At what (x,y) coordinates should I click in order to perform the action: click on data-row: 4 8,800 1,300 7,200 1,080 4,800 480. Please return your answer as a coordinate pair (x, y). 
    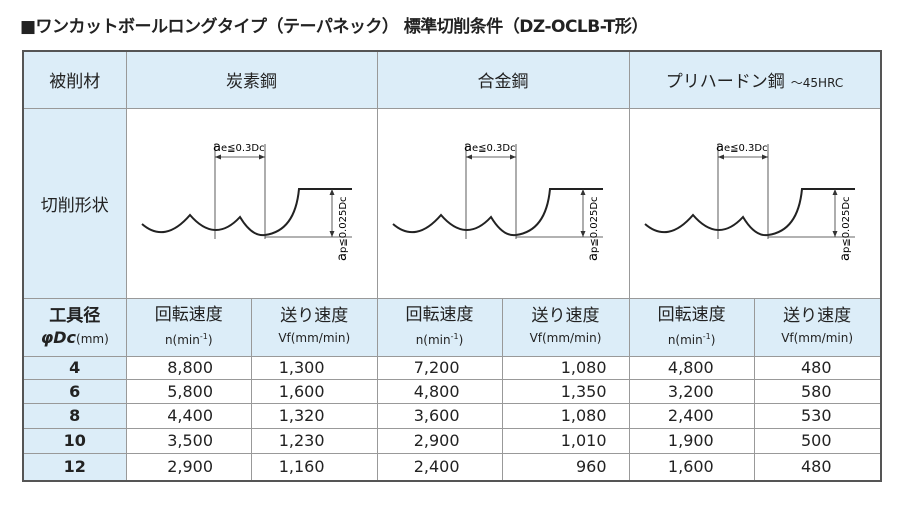
    Looking at the image, I should click on (452, 367).